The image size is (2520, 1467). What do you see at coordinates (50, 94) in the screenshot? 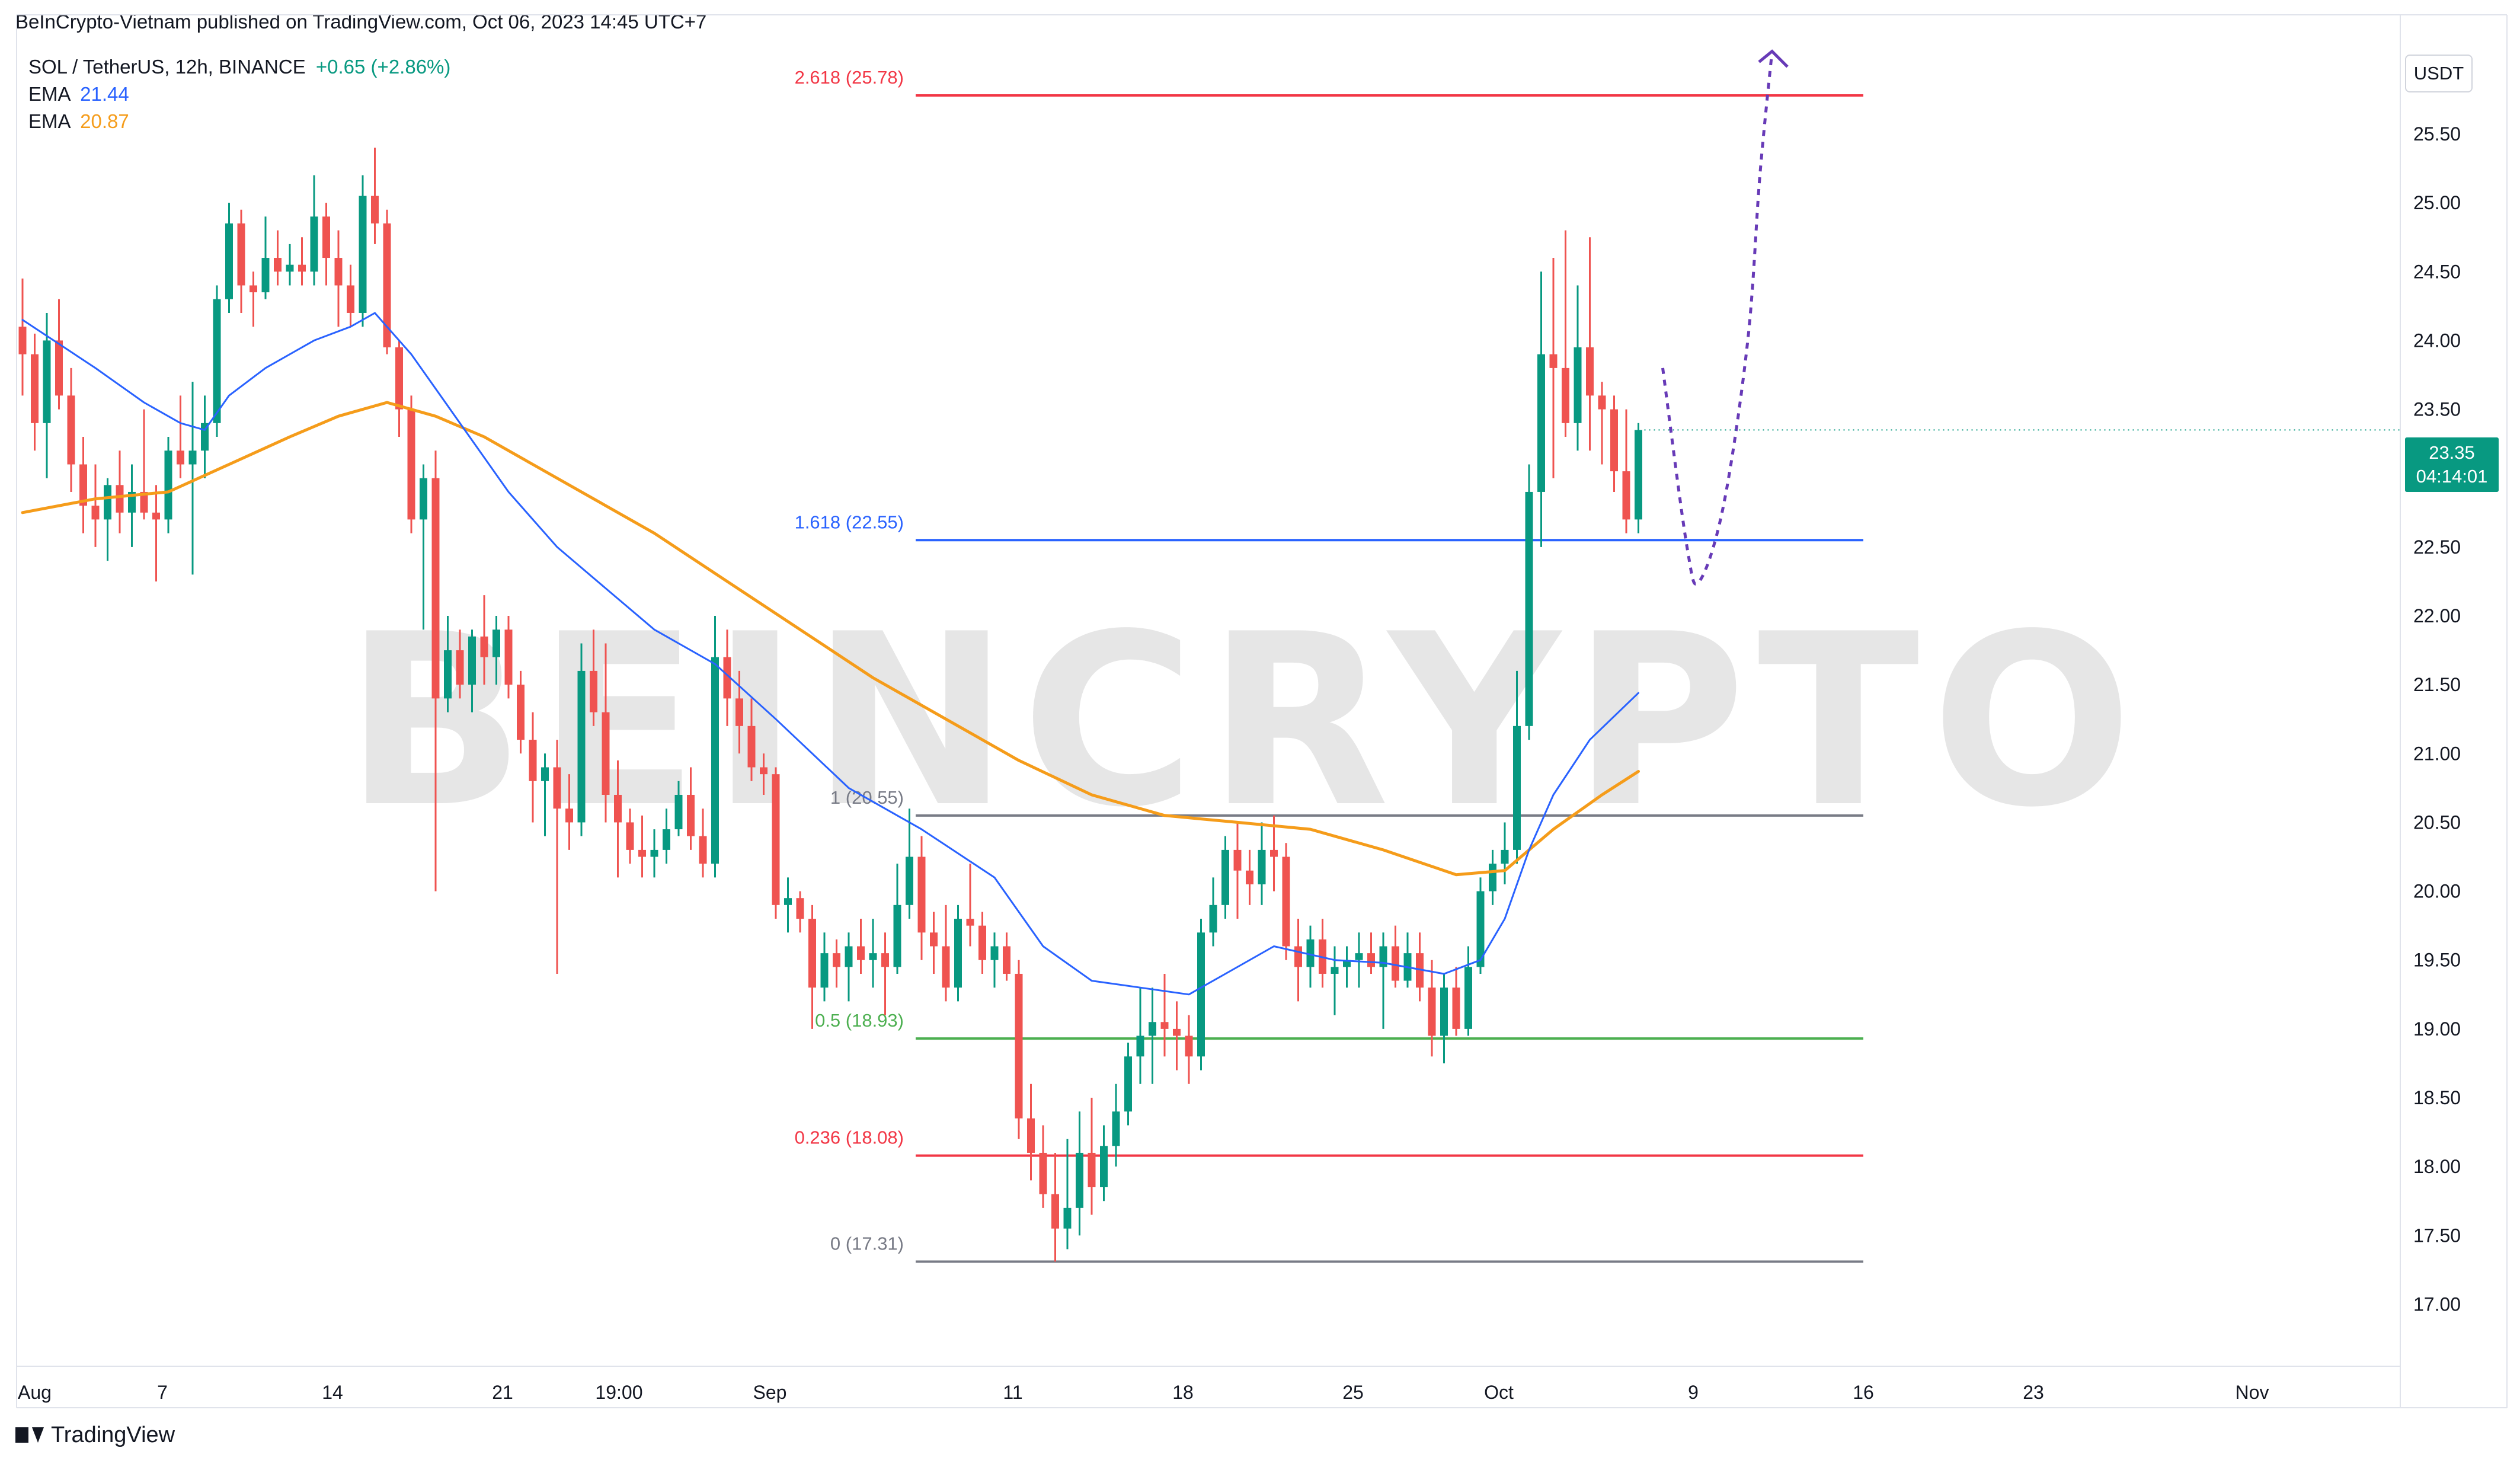
I see `ema-fast-label: EMA` at bounding box center [50, 94].